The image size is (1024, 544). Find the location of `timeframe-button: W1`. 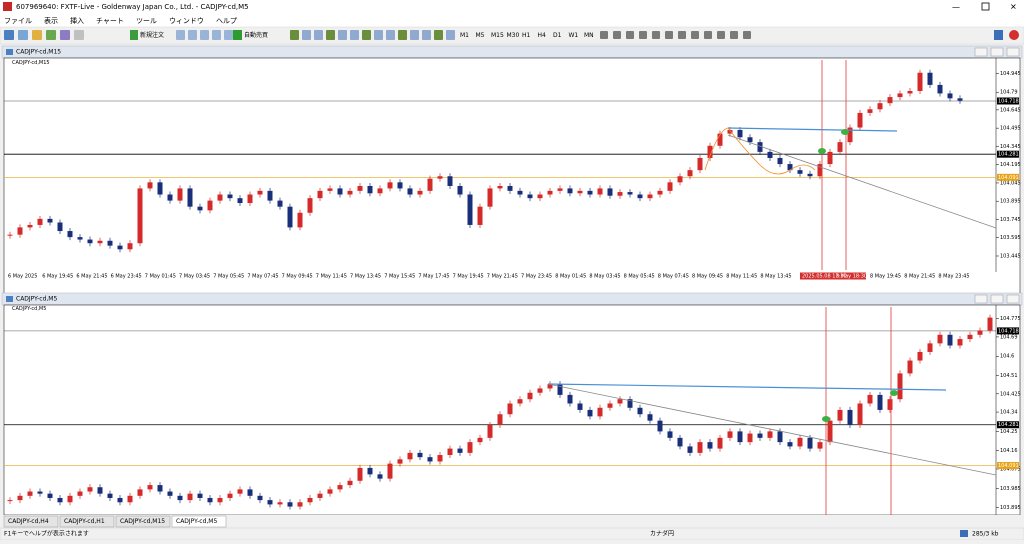

timeframe-button: W1 is located at coordinates (574, 35).